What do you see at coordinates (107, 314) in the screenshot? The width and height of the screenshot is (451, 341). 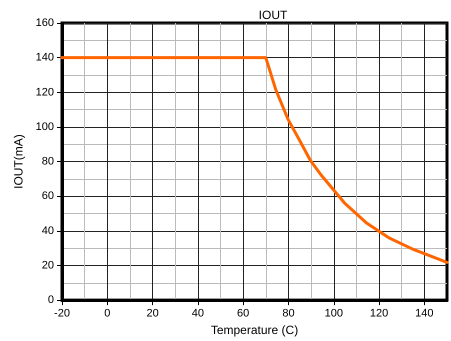 I see `x-tick-label: 0` at bounding box center [107, 314].